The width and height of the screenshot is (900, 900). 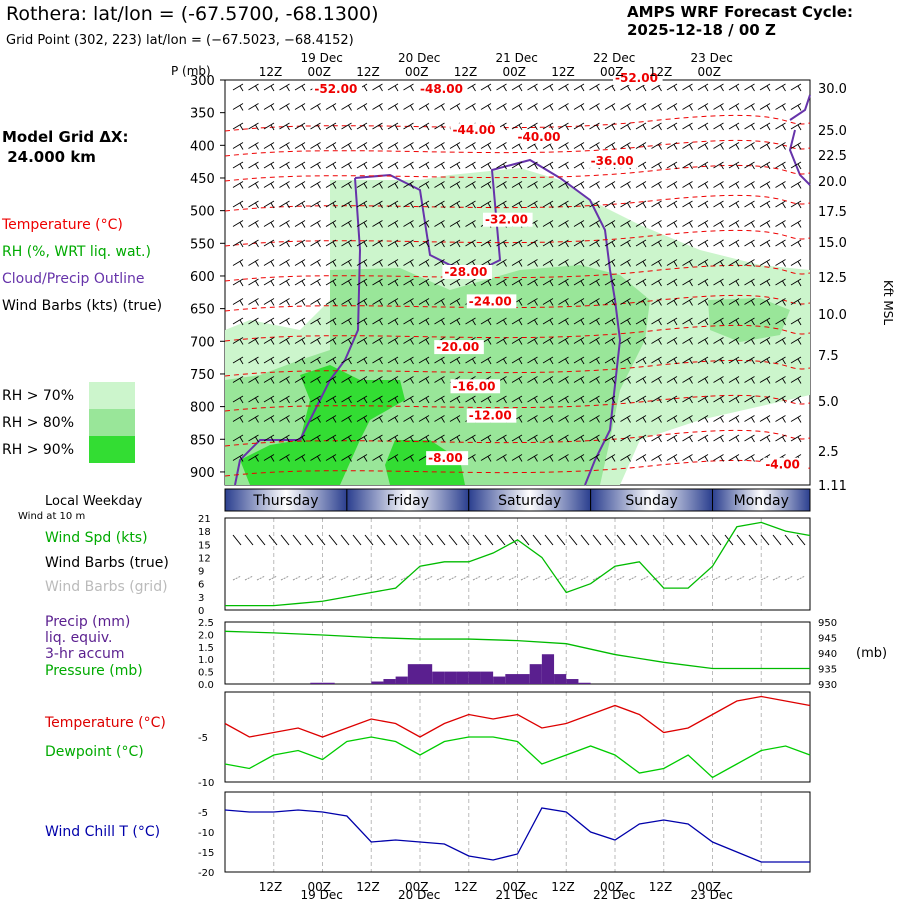 What do you see at coordinates (740, 12) in the screenshot?
I see `forecast-cycle-title: AMPS WRF Forecast Cycle:` at bounding box center [740, 12].